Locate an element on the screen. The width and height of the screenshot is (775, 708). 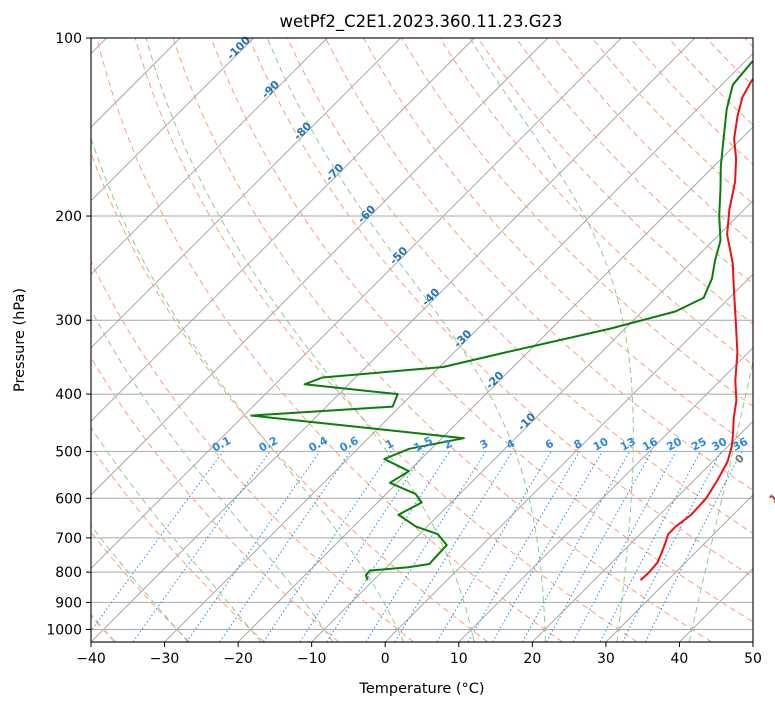
dry-adiabat-label: 10 is located at coordinates (771, 496).